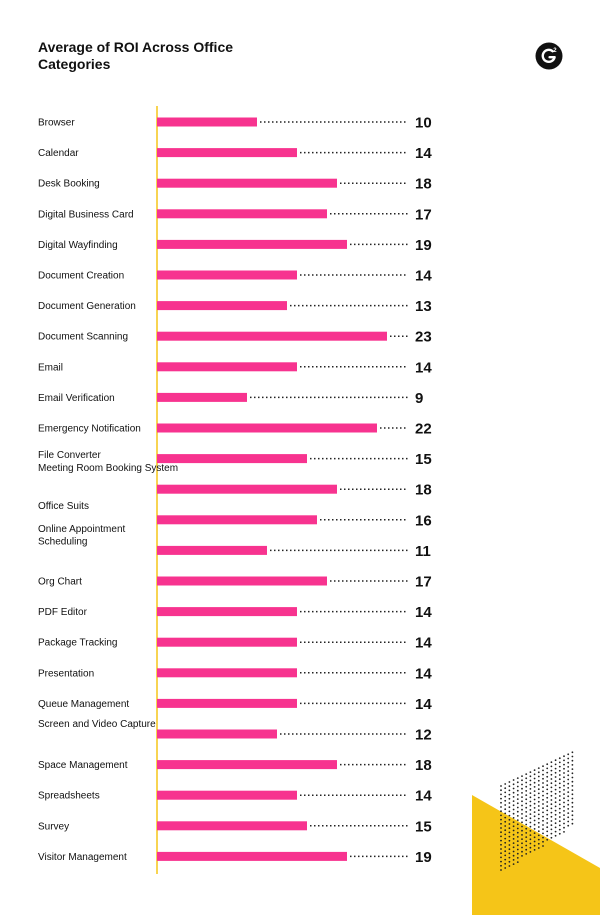 This screenshot has width=600, height=915. What do you see at coordinates (549, 56) in the screenshot?
I see `g2-logo-icon: 2` at bounding box center [549, 56].